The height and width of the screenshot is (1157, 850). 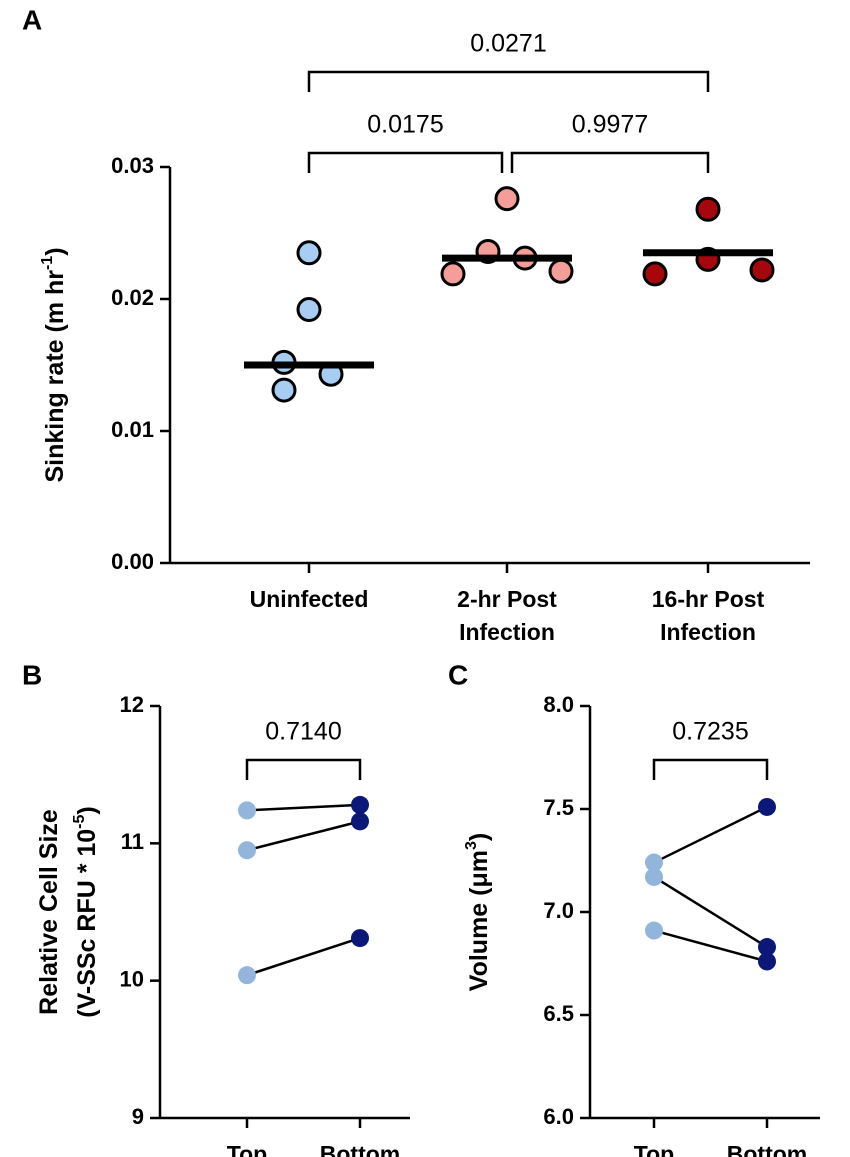 What do you see at coordinates (558, 910) in the screenshot?
I see `y-tick-label: 7.0` at bounding box center [558, 910].